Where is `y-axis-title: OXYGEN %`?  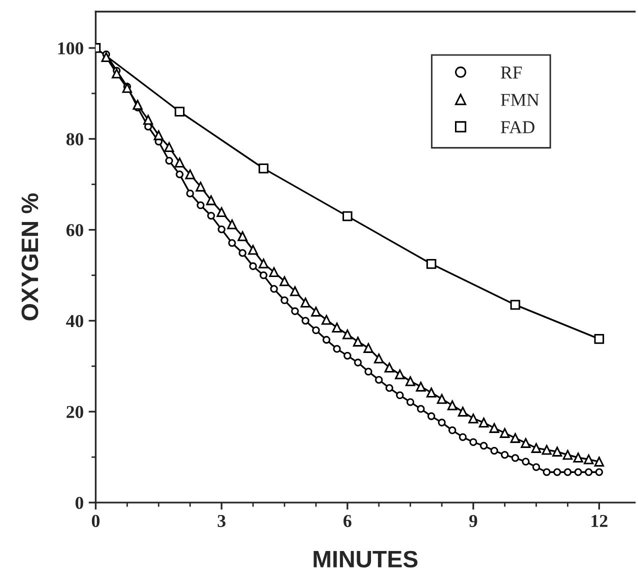 y-axis-title: OXYGEN % is located at coordinates (30, 256).